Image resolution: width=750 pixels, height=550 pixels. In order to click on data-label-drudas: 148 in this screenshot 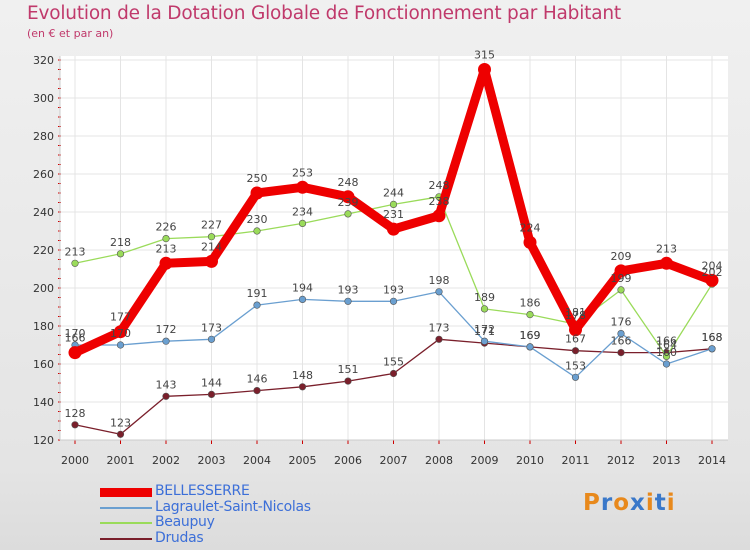, I will do `click(302, 375)`.